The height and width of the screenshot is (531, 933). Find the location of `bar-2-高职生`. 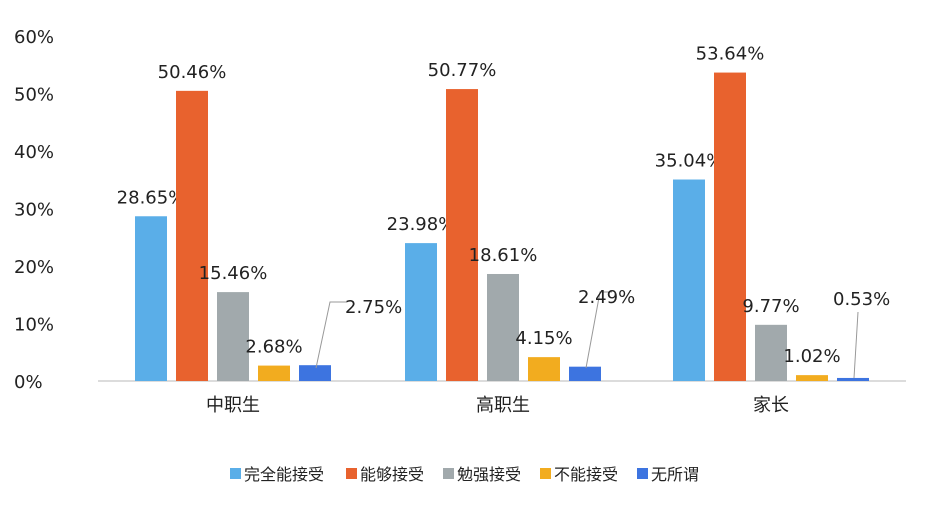

bar-2-高职生 is located at coordinates (462, 235).